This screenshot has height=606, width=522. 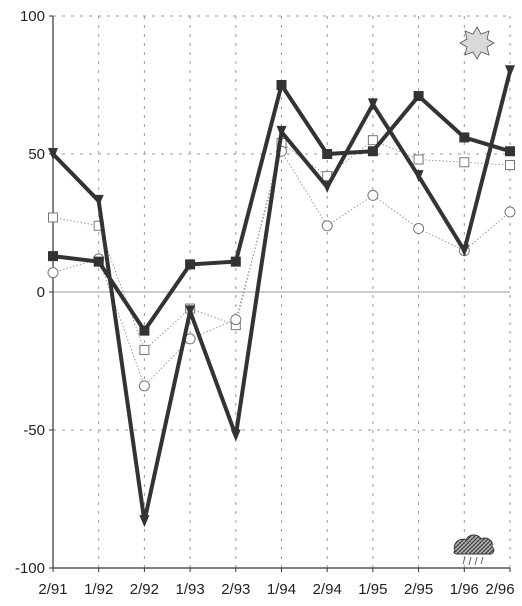 What do you see at coordinates (41, 292) in the screenshot?
I see `y-tick-label: 0` at bounding box center [41, 292].